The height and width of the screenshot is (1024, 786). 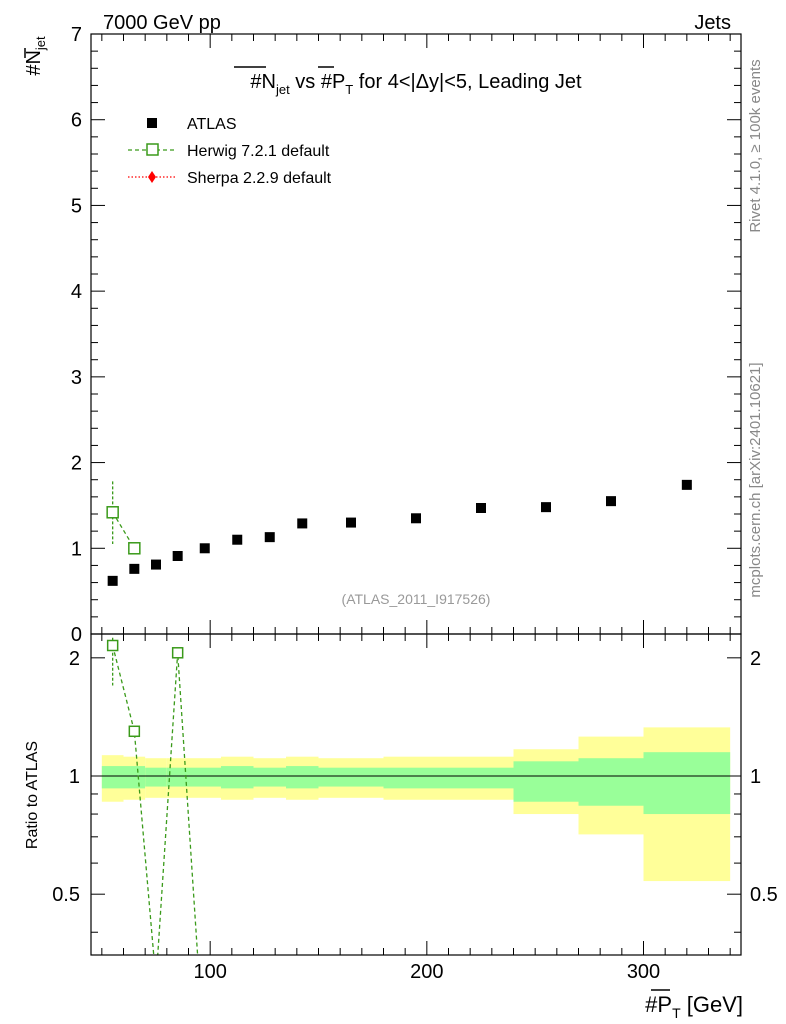 I want to click on header-left: 7000 GeV pp, so click(x=162, y=23).